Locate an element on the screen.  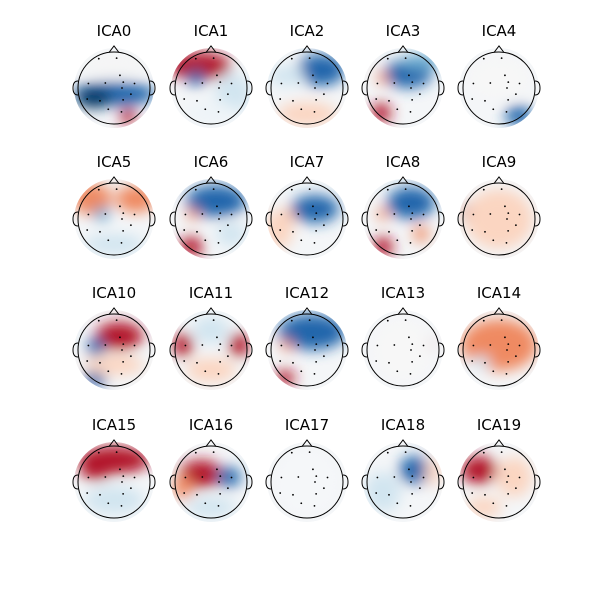
field-blobs is located at coordinates (496, 486).